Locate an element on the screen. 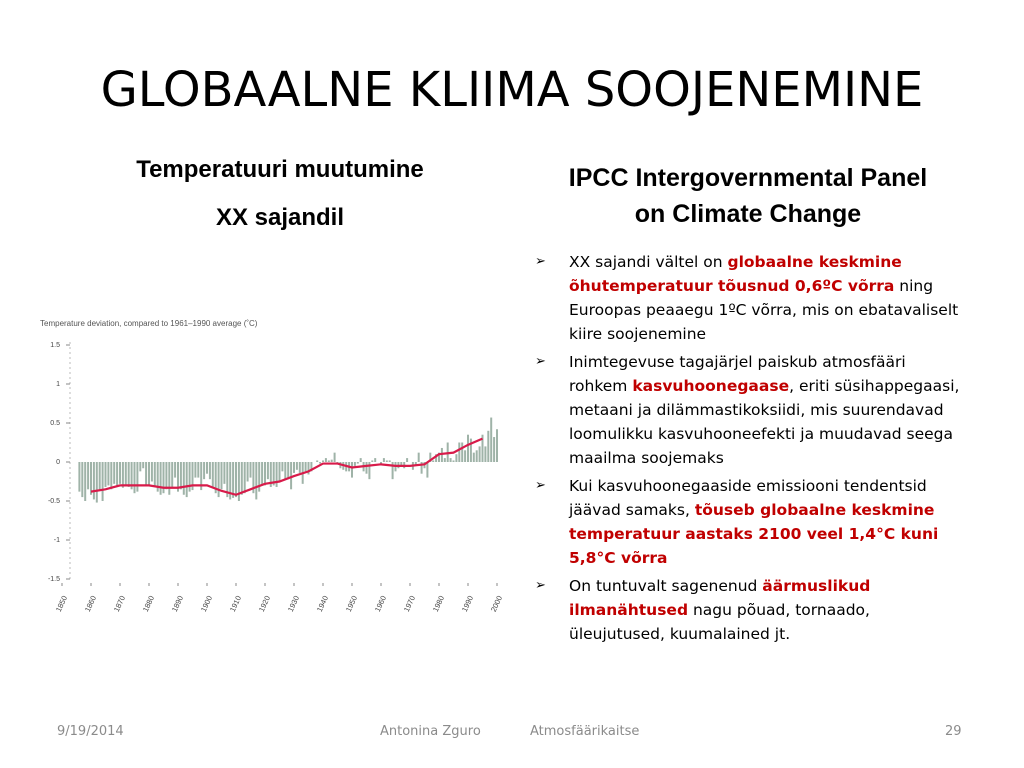 This screenshot has height=768, width=1024. x-tick-label: 1920 is located at coordinates (264, 603).